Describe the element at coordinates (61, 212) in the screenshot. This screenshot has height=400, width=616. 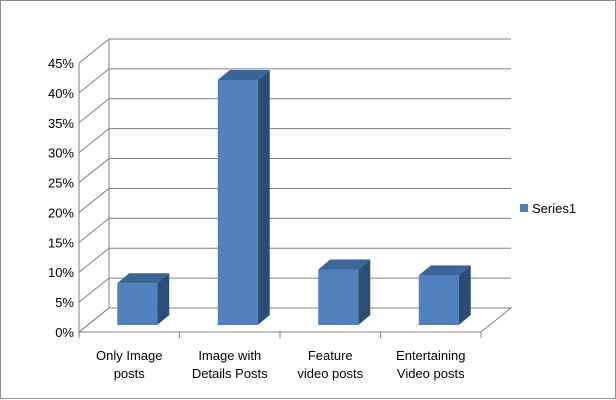
I see `y-tick-label: 20%` at that location.